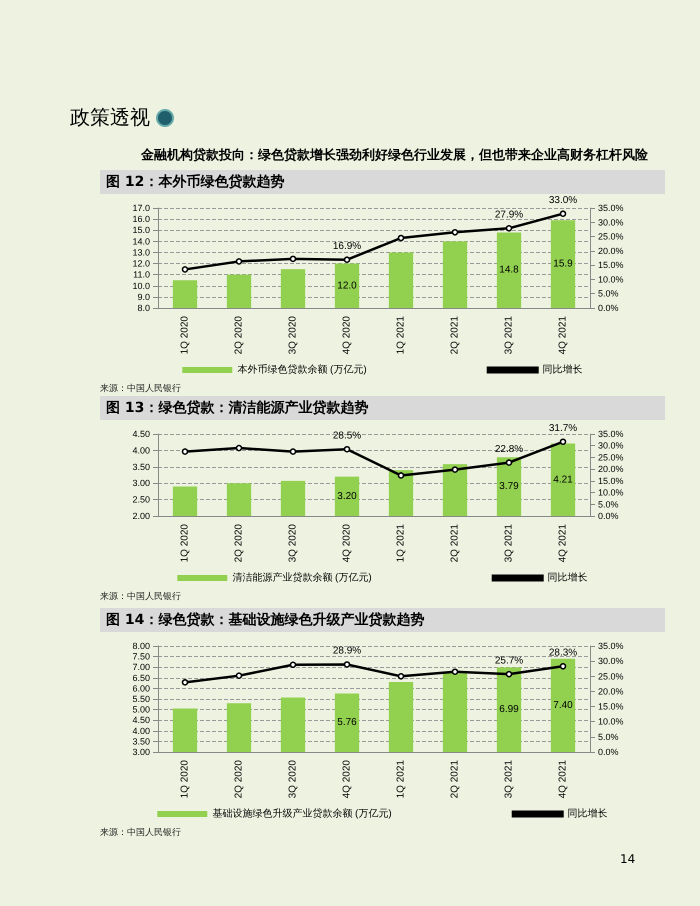 Image resolution: width=700 pixels, height=906 pixels. What do you see at coordinates (143, 297) in the screenshot?
I see `y-tick-label: 9.0` at bounding box center [143, 297].